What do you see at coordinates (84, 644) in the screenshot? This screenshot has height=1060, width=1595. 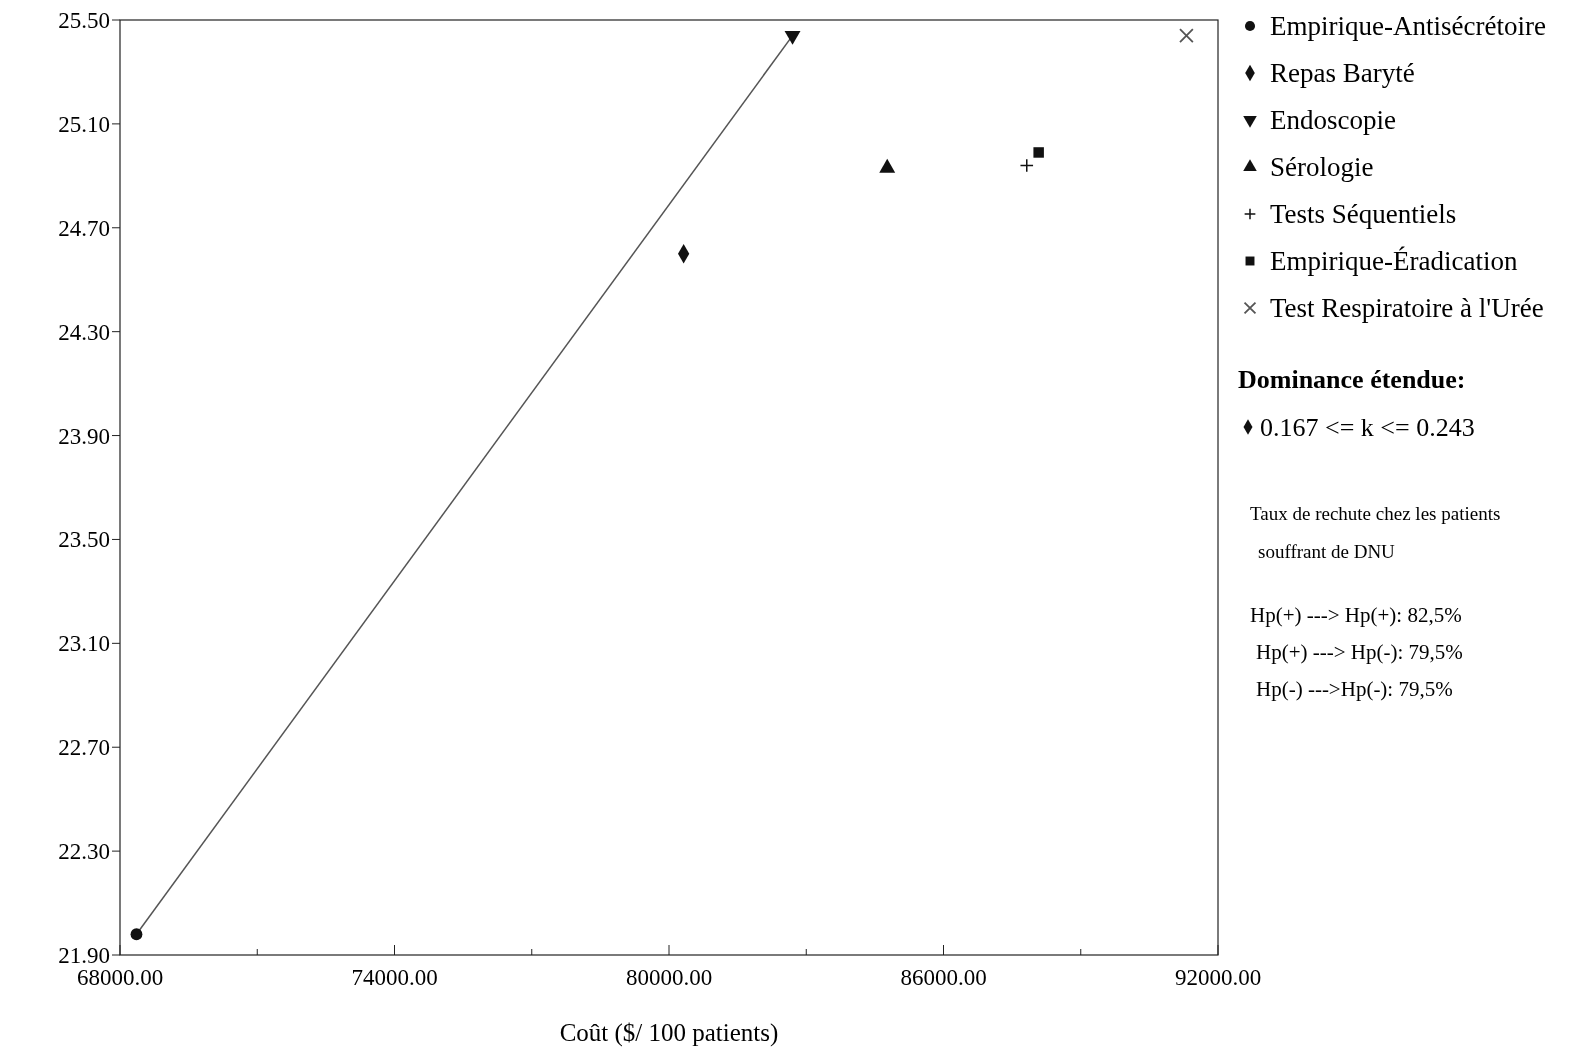 I see `y-tick-label: 23.10` at bounding box center [84, 644].